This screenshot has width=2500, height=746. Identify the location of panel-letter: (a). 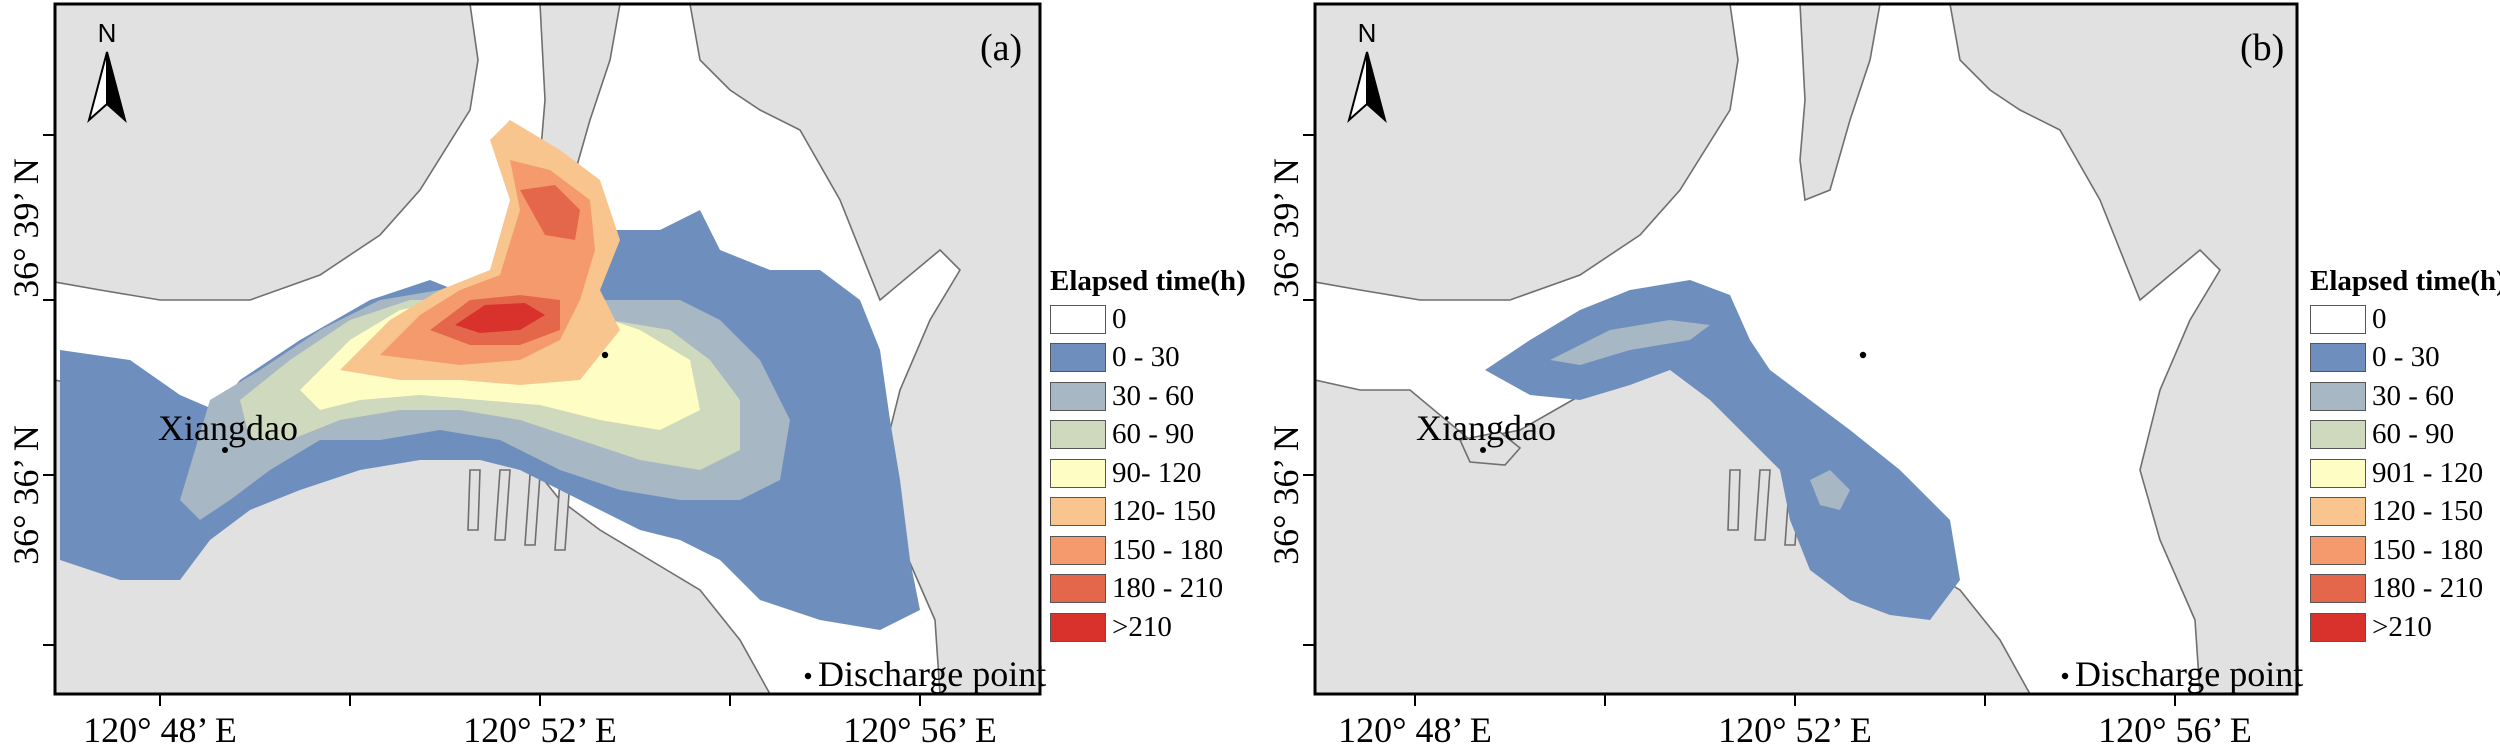
(1001, 48).